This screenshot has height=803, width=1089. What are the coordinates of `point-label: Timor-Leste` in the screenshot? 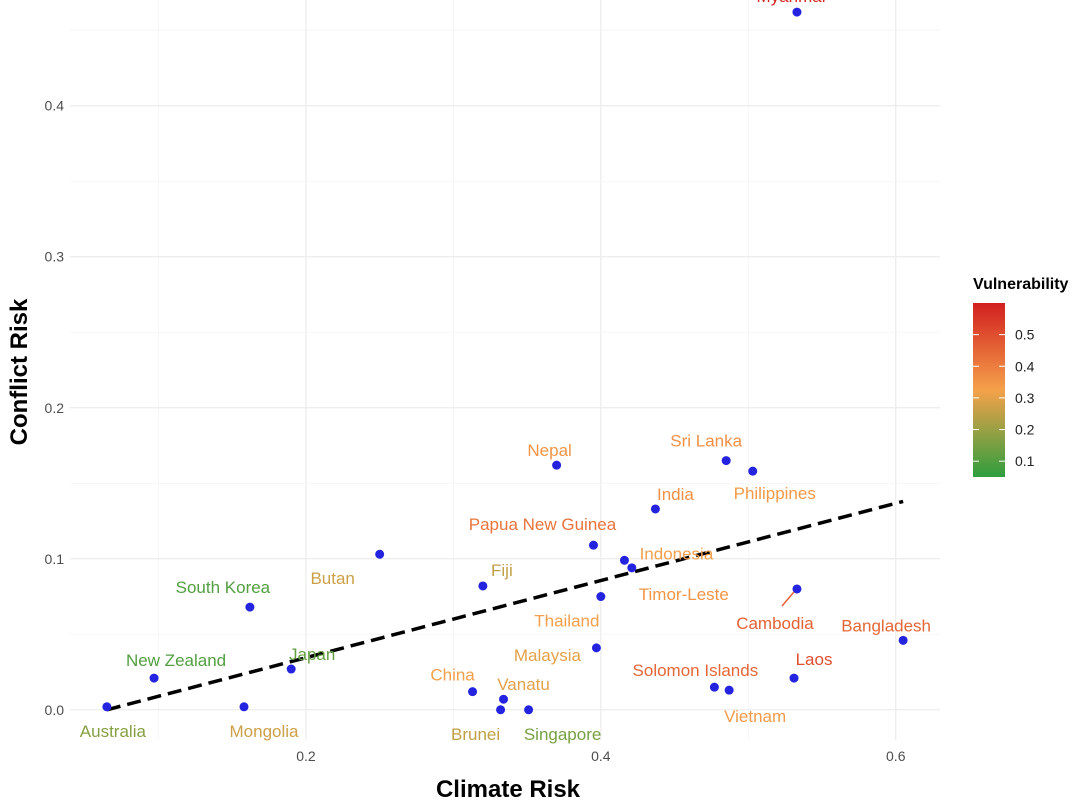 It's located at (684, 594).